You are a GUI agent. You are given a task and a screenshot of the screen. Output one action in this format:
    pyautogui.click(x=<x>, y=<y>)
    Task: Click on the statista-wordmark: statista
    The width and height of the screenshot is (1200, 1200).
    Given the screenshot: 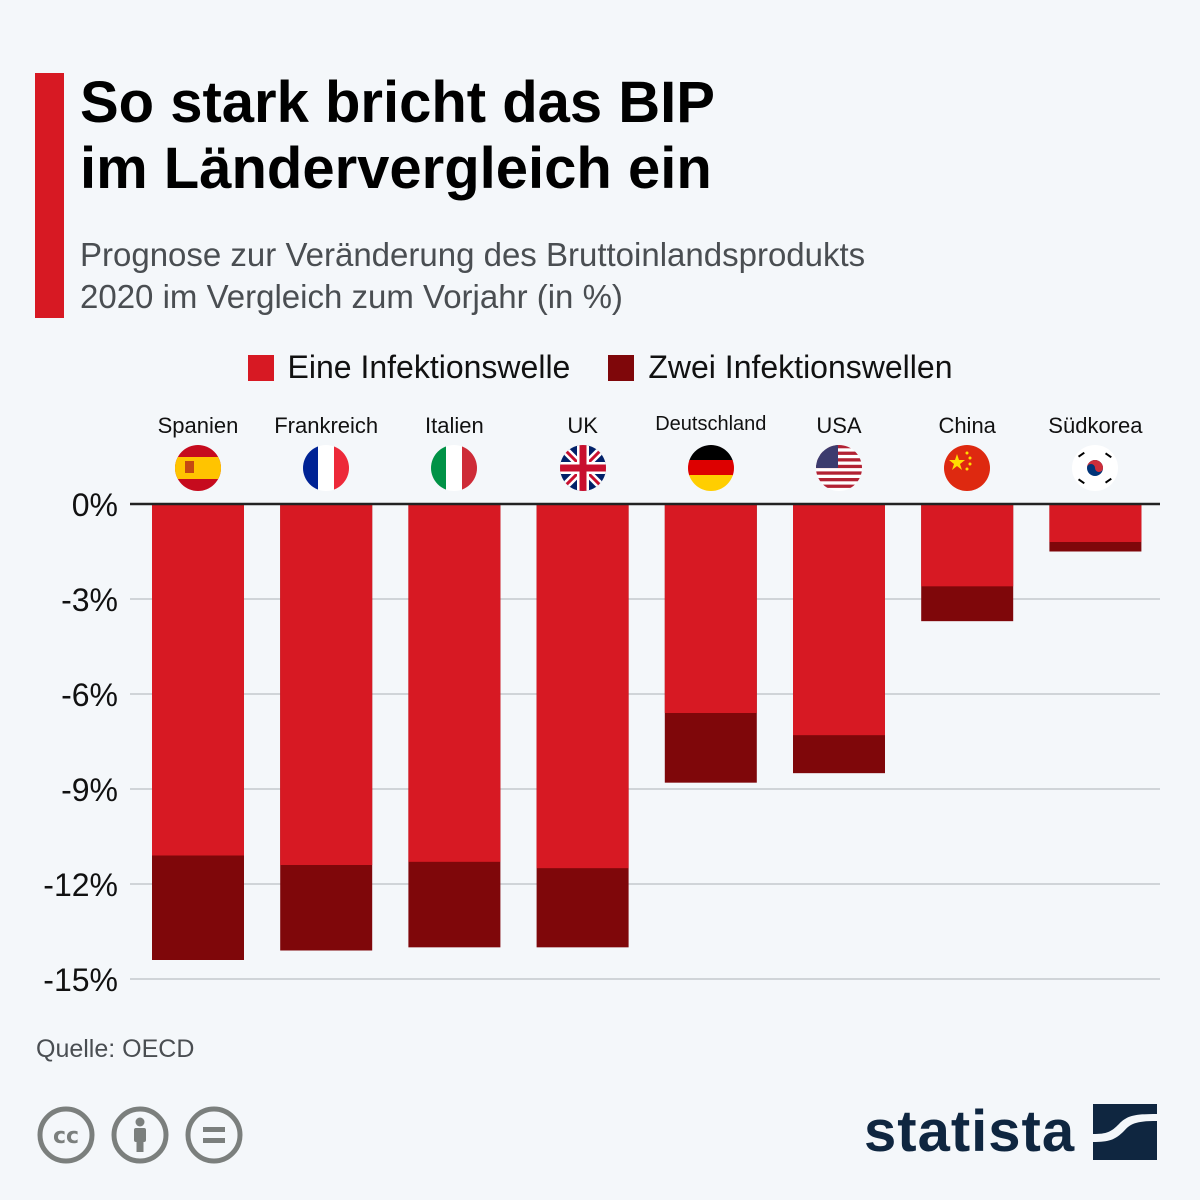 What is the action you would take?
    pyautogui.click(x=970, y=1131)
    